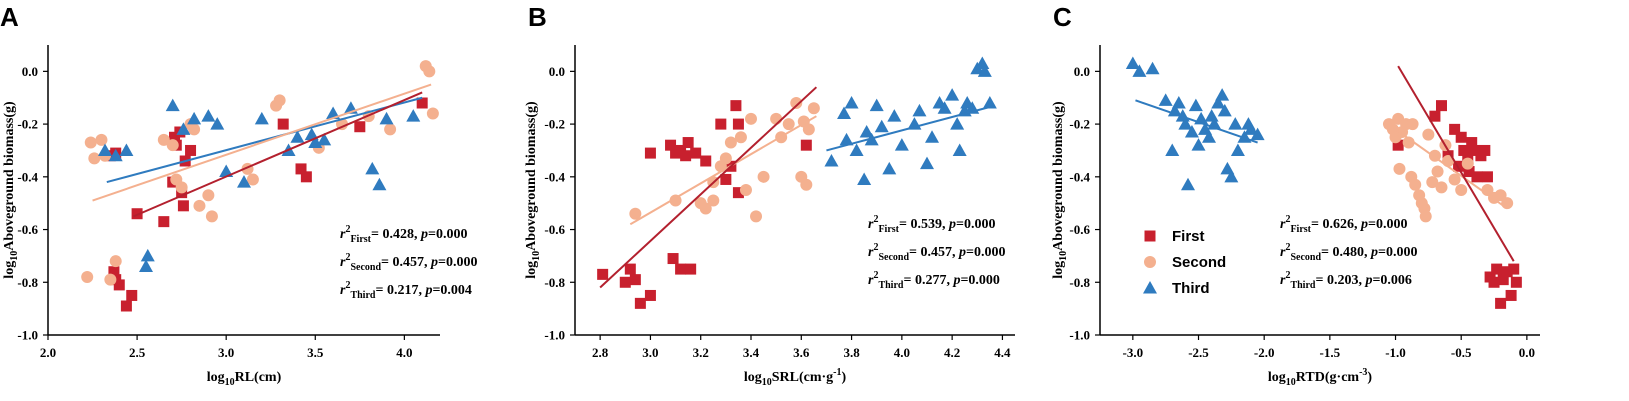 The image size is (1629, 401). What do you see at coordinates (1451, 169) in the screenshot?
I see `fit-line-second` at bounding box center [1451, 169].